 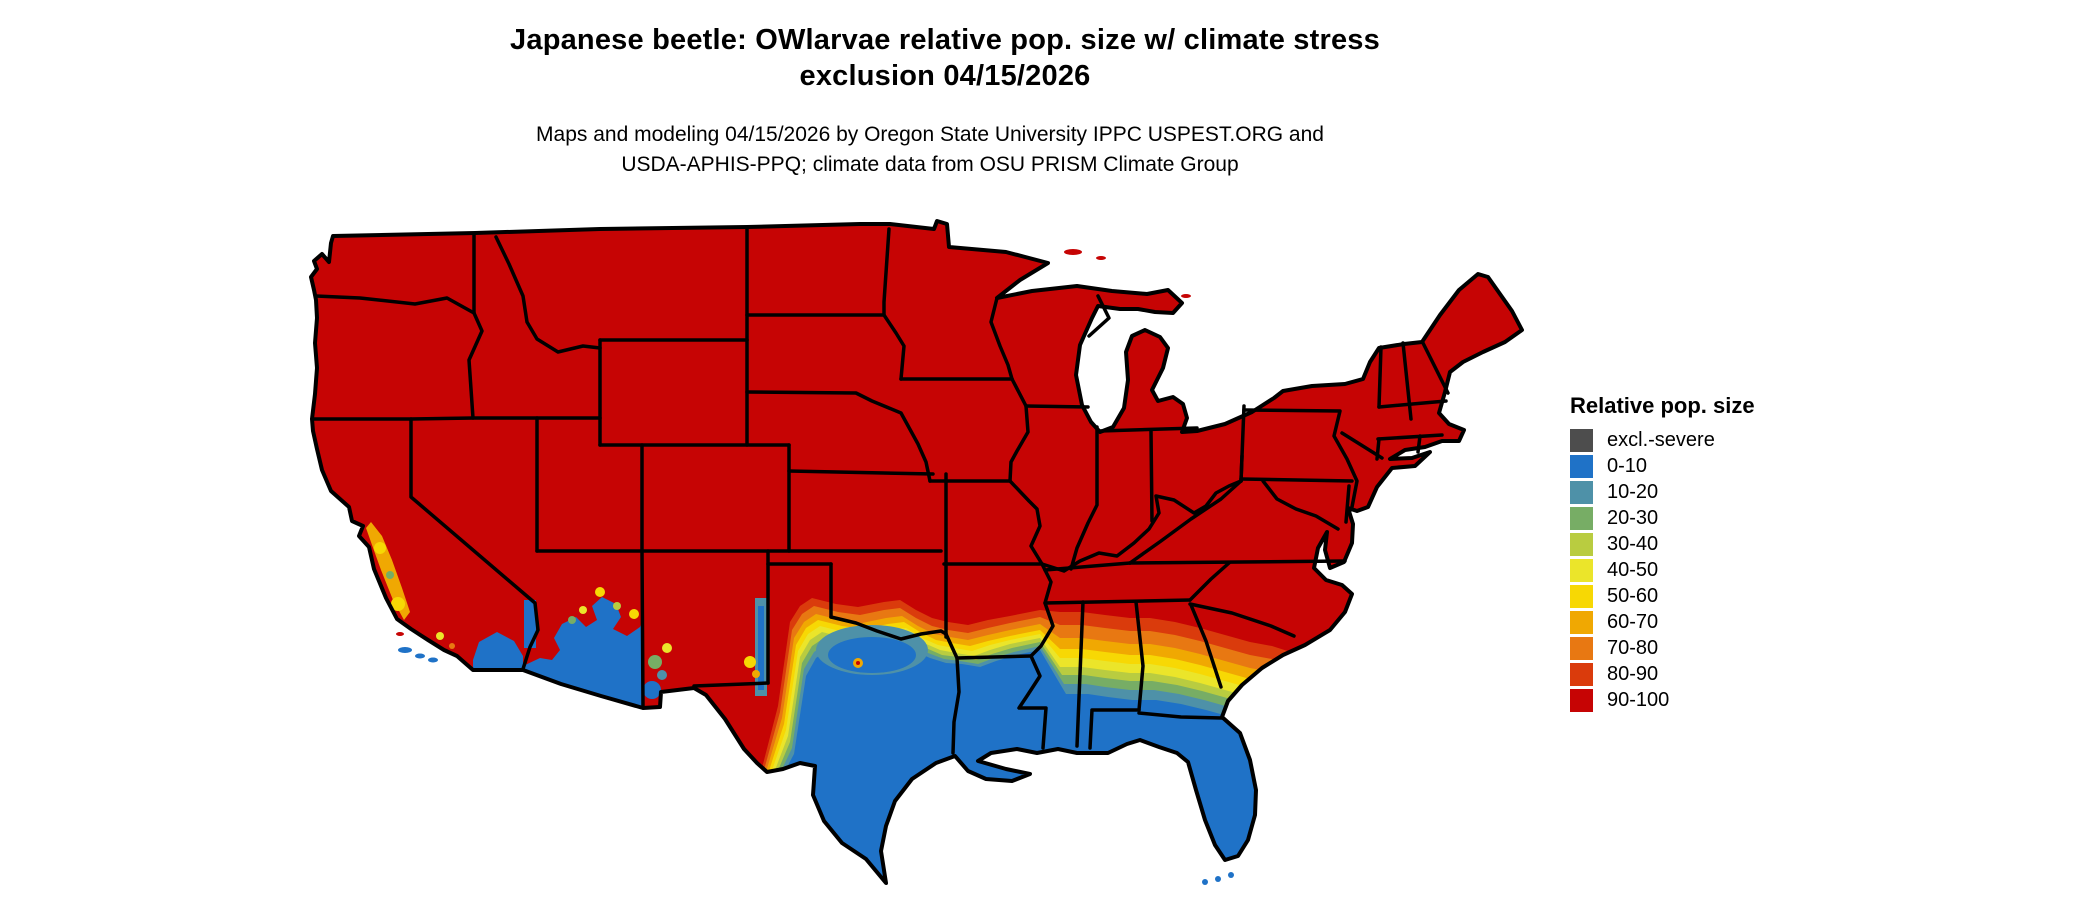 What do you see at coordinates (1720, 674) in the screenshot?
I see `legend-item: 80-90` at bounding box center [1720, 674].